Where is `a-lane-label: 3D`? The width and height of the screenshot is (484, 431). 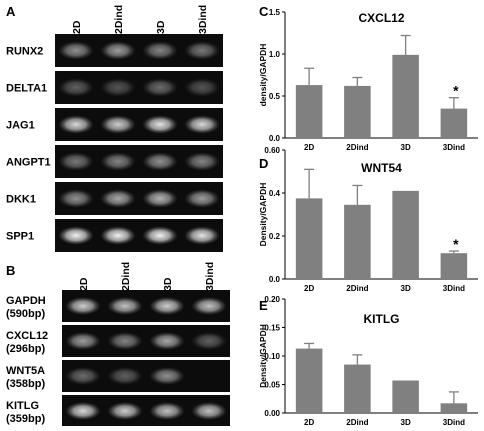
a-lane-label: 3D is located at coordinates (161, 27).